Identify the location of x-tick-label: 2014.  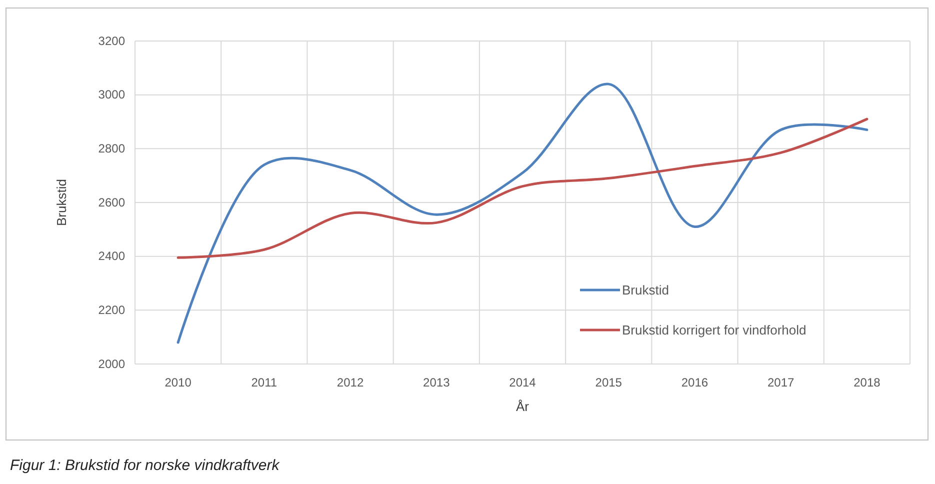
(522, 383).